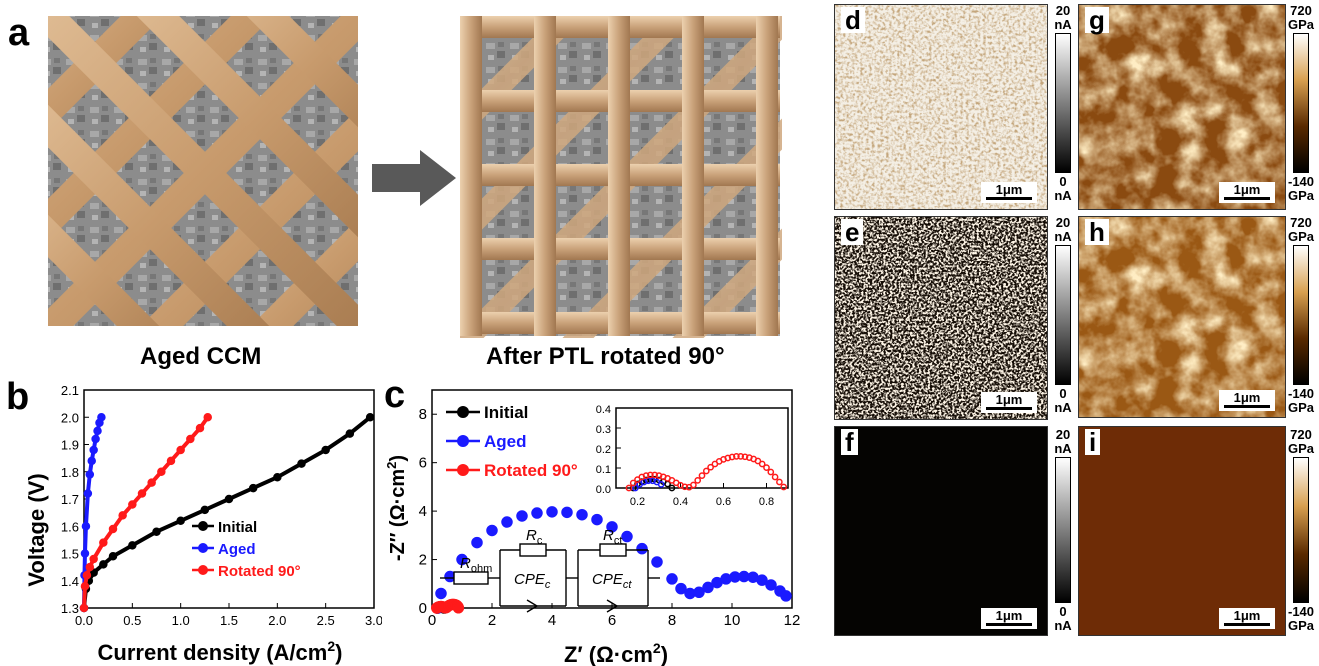 The width and height of the screenshot is (1319, 666). I want to click on y-tick-label: 1.3, so click(70, 608).